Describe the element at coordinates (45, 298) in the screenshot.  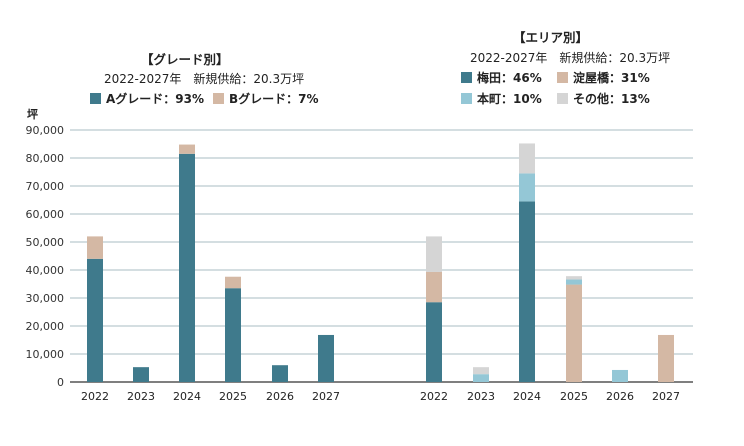
I see `y-tick-label: 30,000` at that location.